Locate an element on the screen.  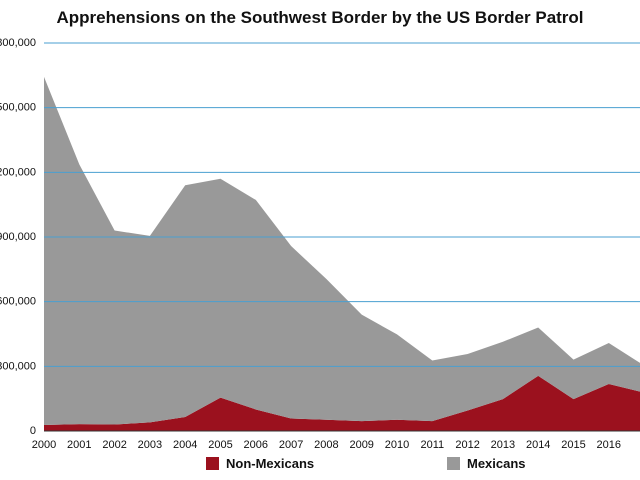
y-tick-label: 1,500,000 is located at coordinates (18, 108).